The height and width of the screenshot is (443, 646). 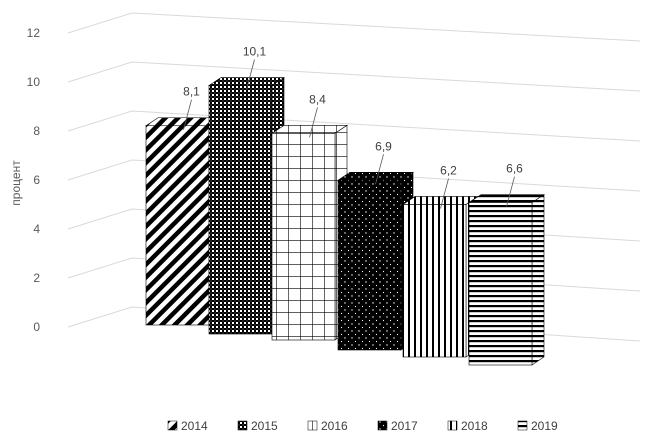 I want to click on data-label-2017: 6,9, so click(x=383, y=146).